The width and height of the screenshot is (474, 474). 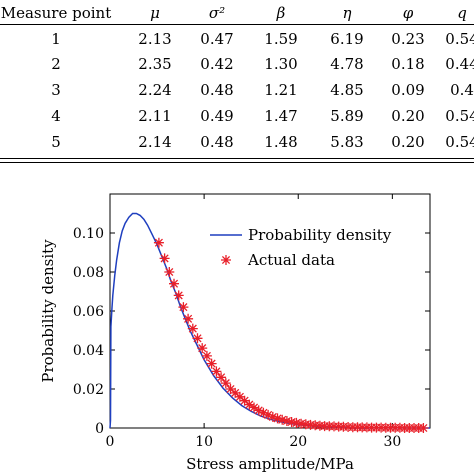 What do you see at coordinates (217, 39) in the screenshot?
I see `cell-sigma2: 0.47` at bounding box center [217, 39].